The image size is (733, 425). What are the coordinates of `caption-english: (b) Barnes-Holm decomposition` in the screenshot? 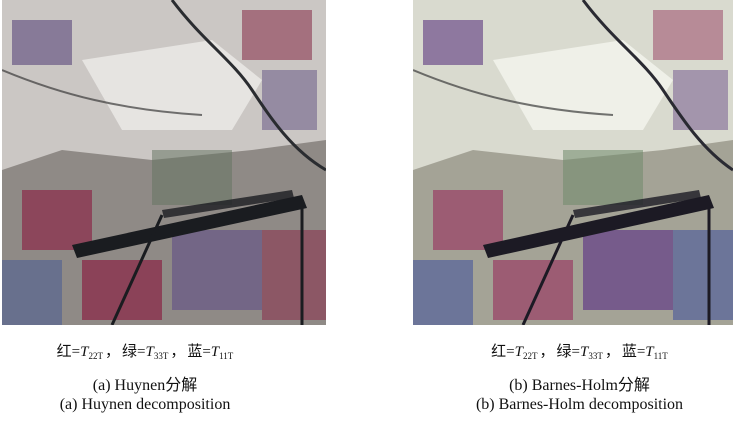 It's located at (579, 404).